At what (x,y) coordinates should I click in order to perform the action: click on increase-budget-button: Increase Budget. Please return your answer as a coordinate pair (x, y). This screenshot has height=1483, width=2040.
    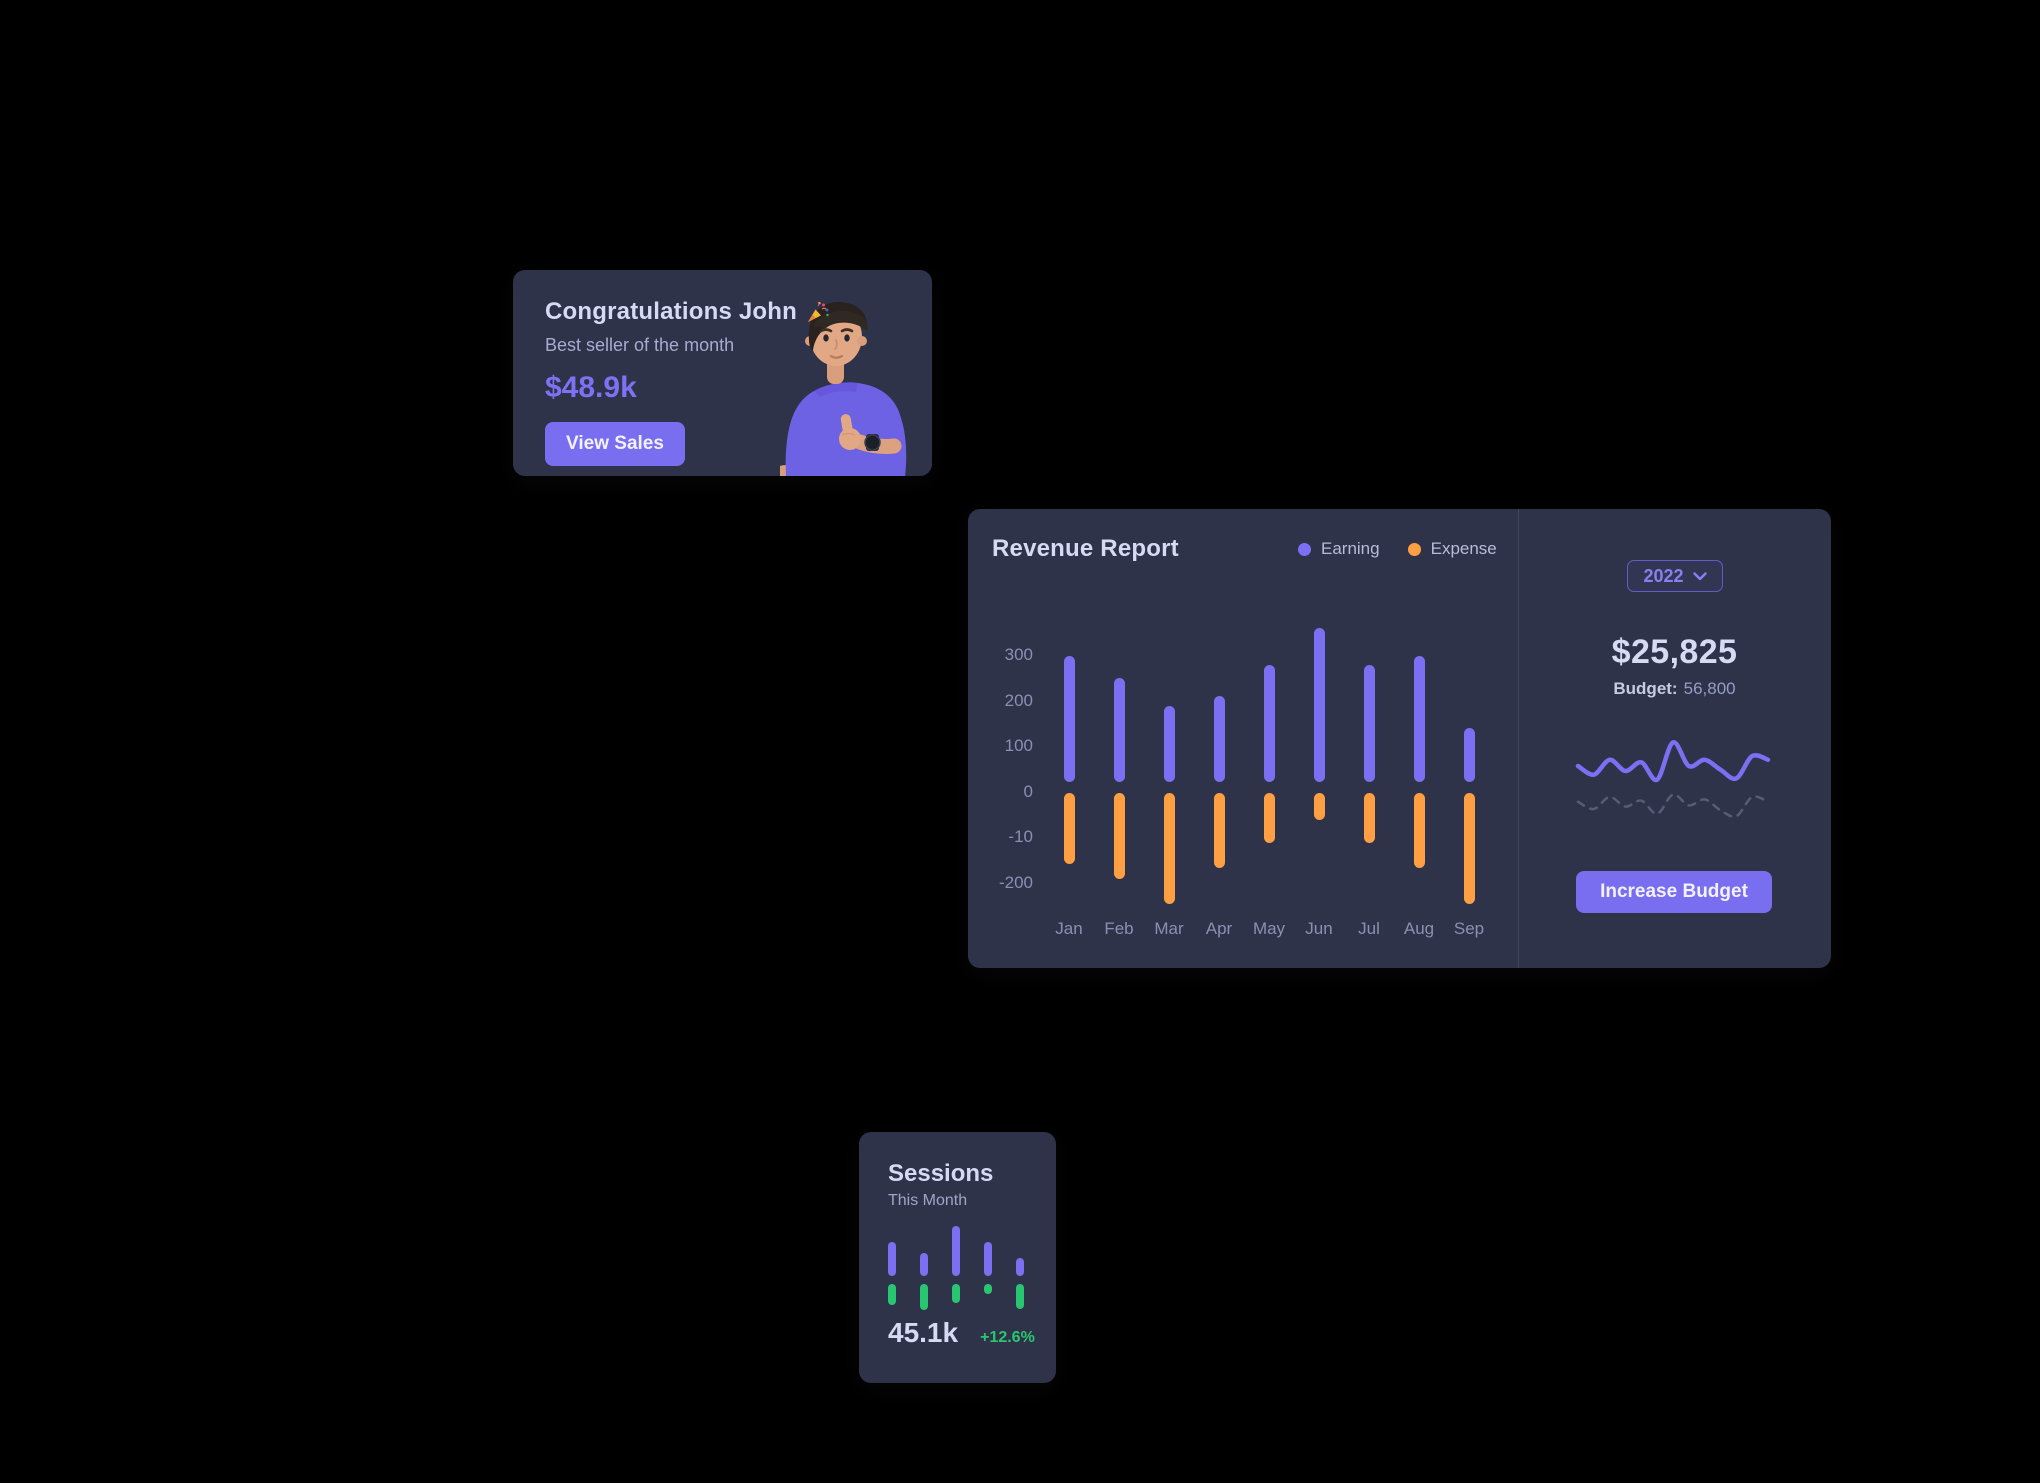
    Looking at the image, I should click on (1674, 892).